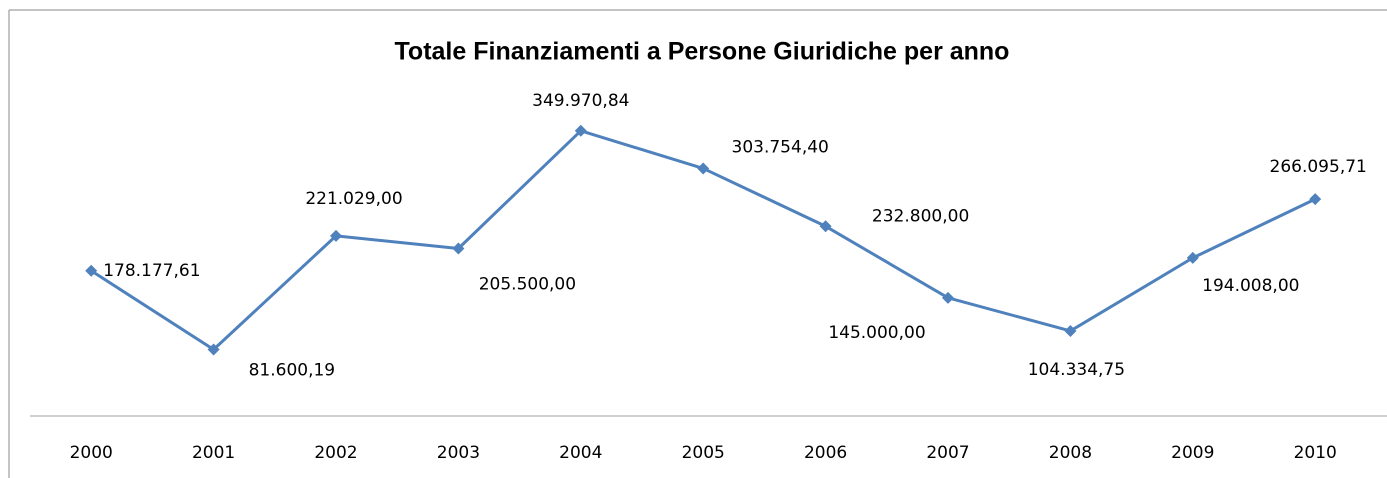 This screenshot has width=1387, height=478. What do you see at coordinates (580, 453) in the screenshot?
I see `x-tick-label: 2004` at bounding box center [580, 453].